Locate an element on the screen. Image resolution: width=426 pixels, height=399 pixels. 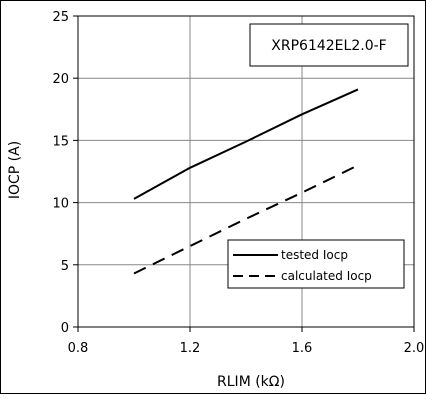
x-axis-title: RLIM (kΩ) is located at coordinates (251, 382).